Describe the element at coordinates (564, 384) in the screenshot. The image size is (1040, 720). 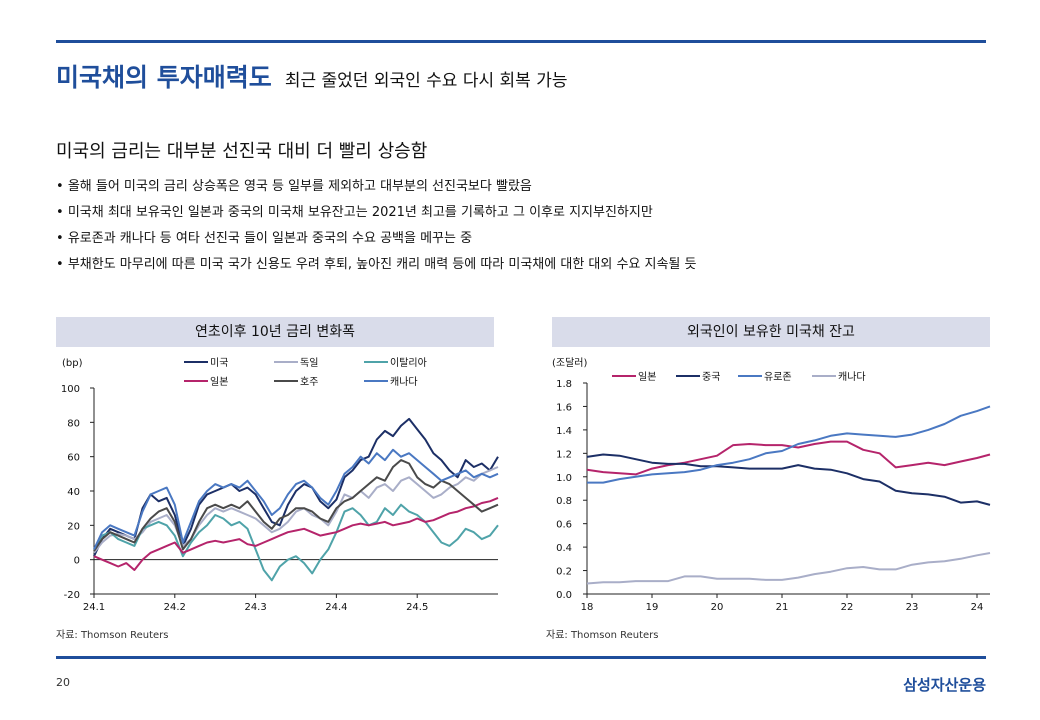
I see `y-tick-label: 1.8` at that location.